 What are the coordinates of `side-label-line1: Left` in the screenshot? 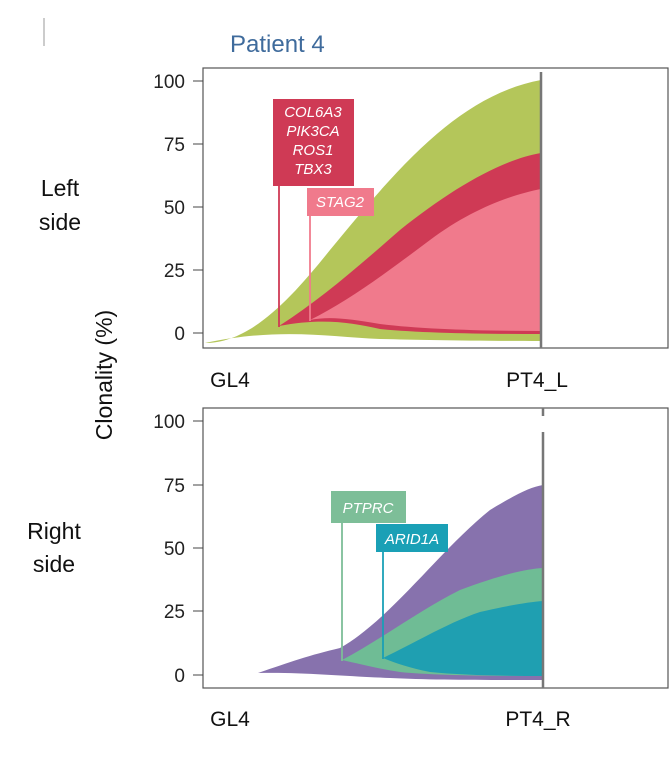 It's located at (60, 188).